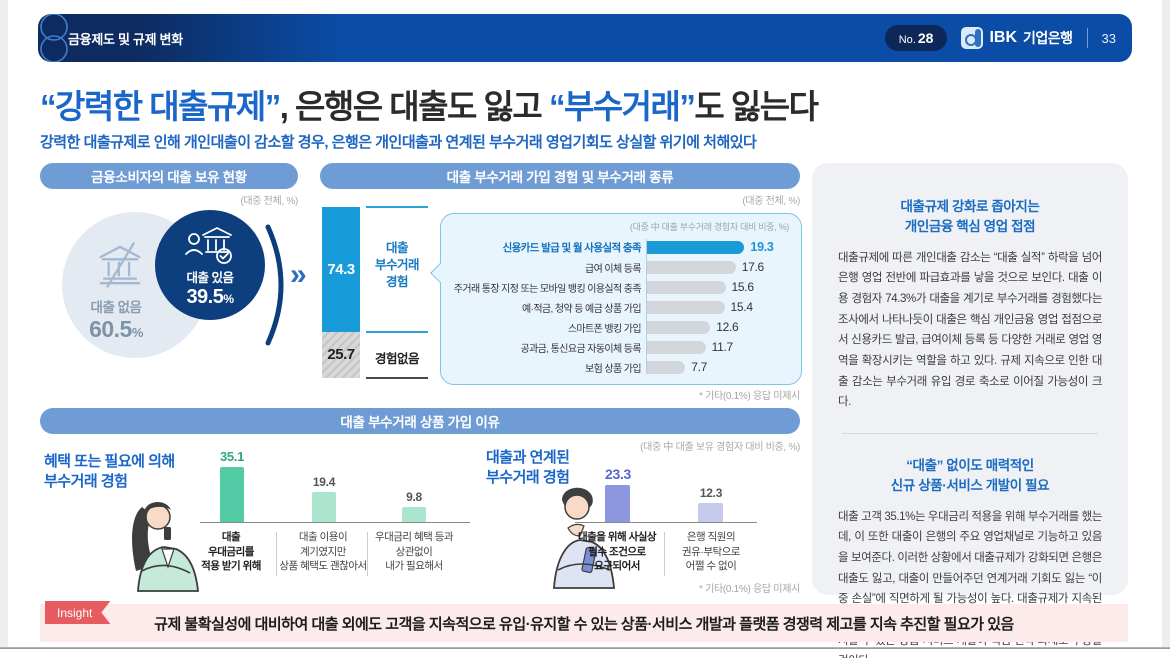 The height and width of the screenshot is (658, 1170). I want to click on insight-tag: Insight, so click(77, 612).